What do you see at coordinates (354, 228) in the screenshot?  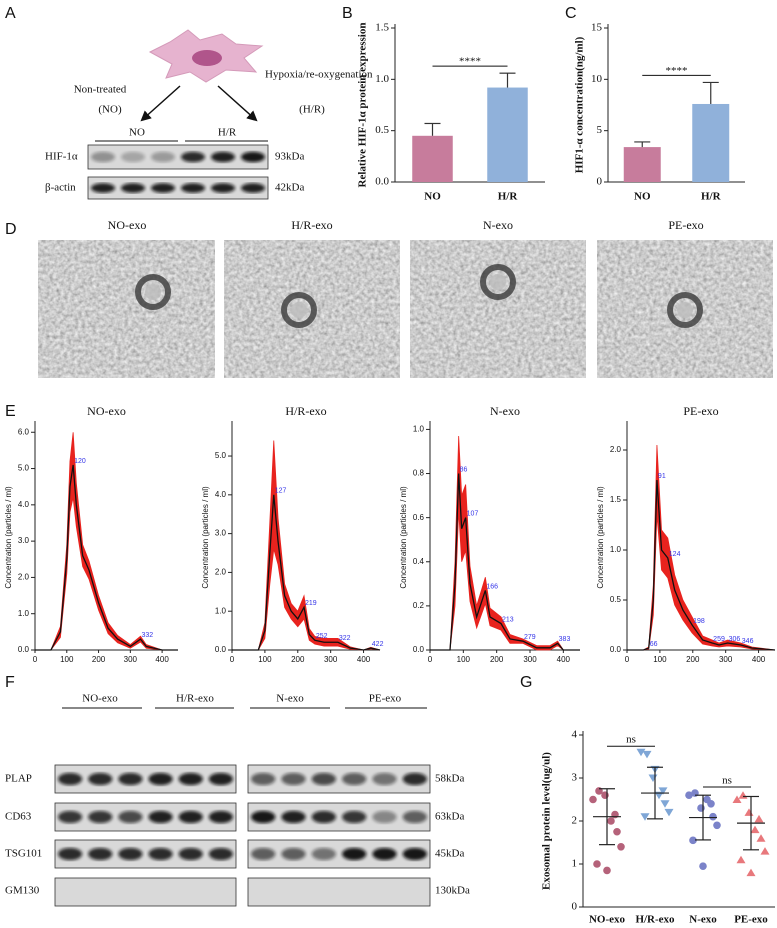 I see `panel-d: D NO-exo H/R-exo N-exo PE-exo` at bounding box center [354, 228].